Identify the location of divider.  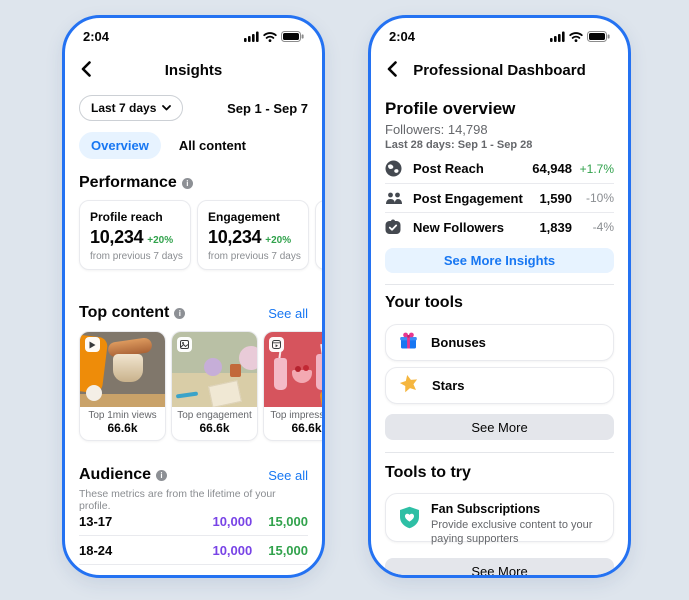
(499, 284).